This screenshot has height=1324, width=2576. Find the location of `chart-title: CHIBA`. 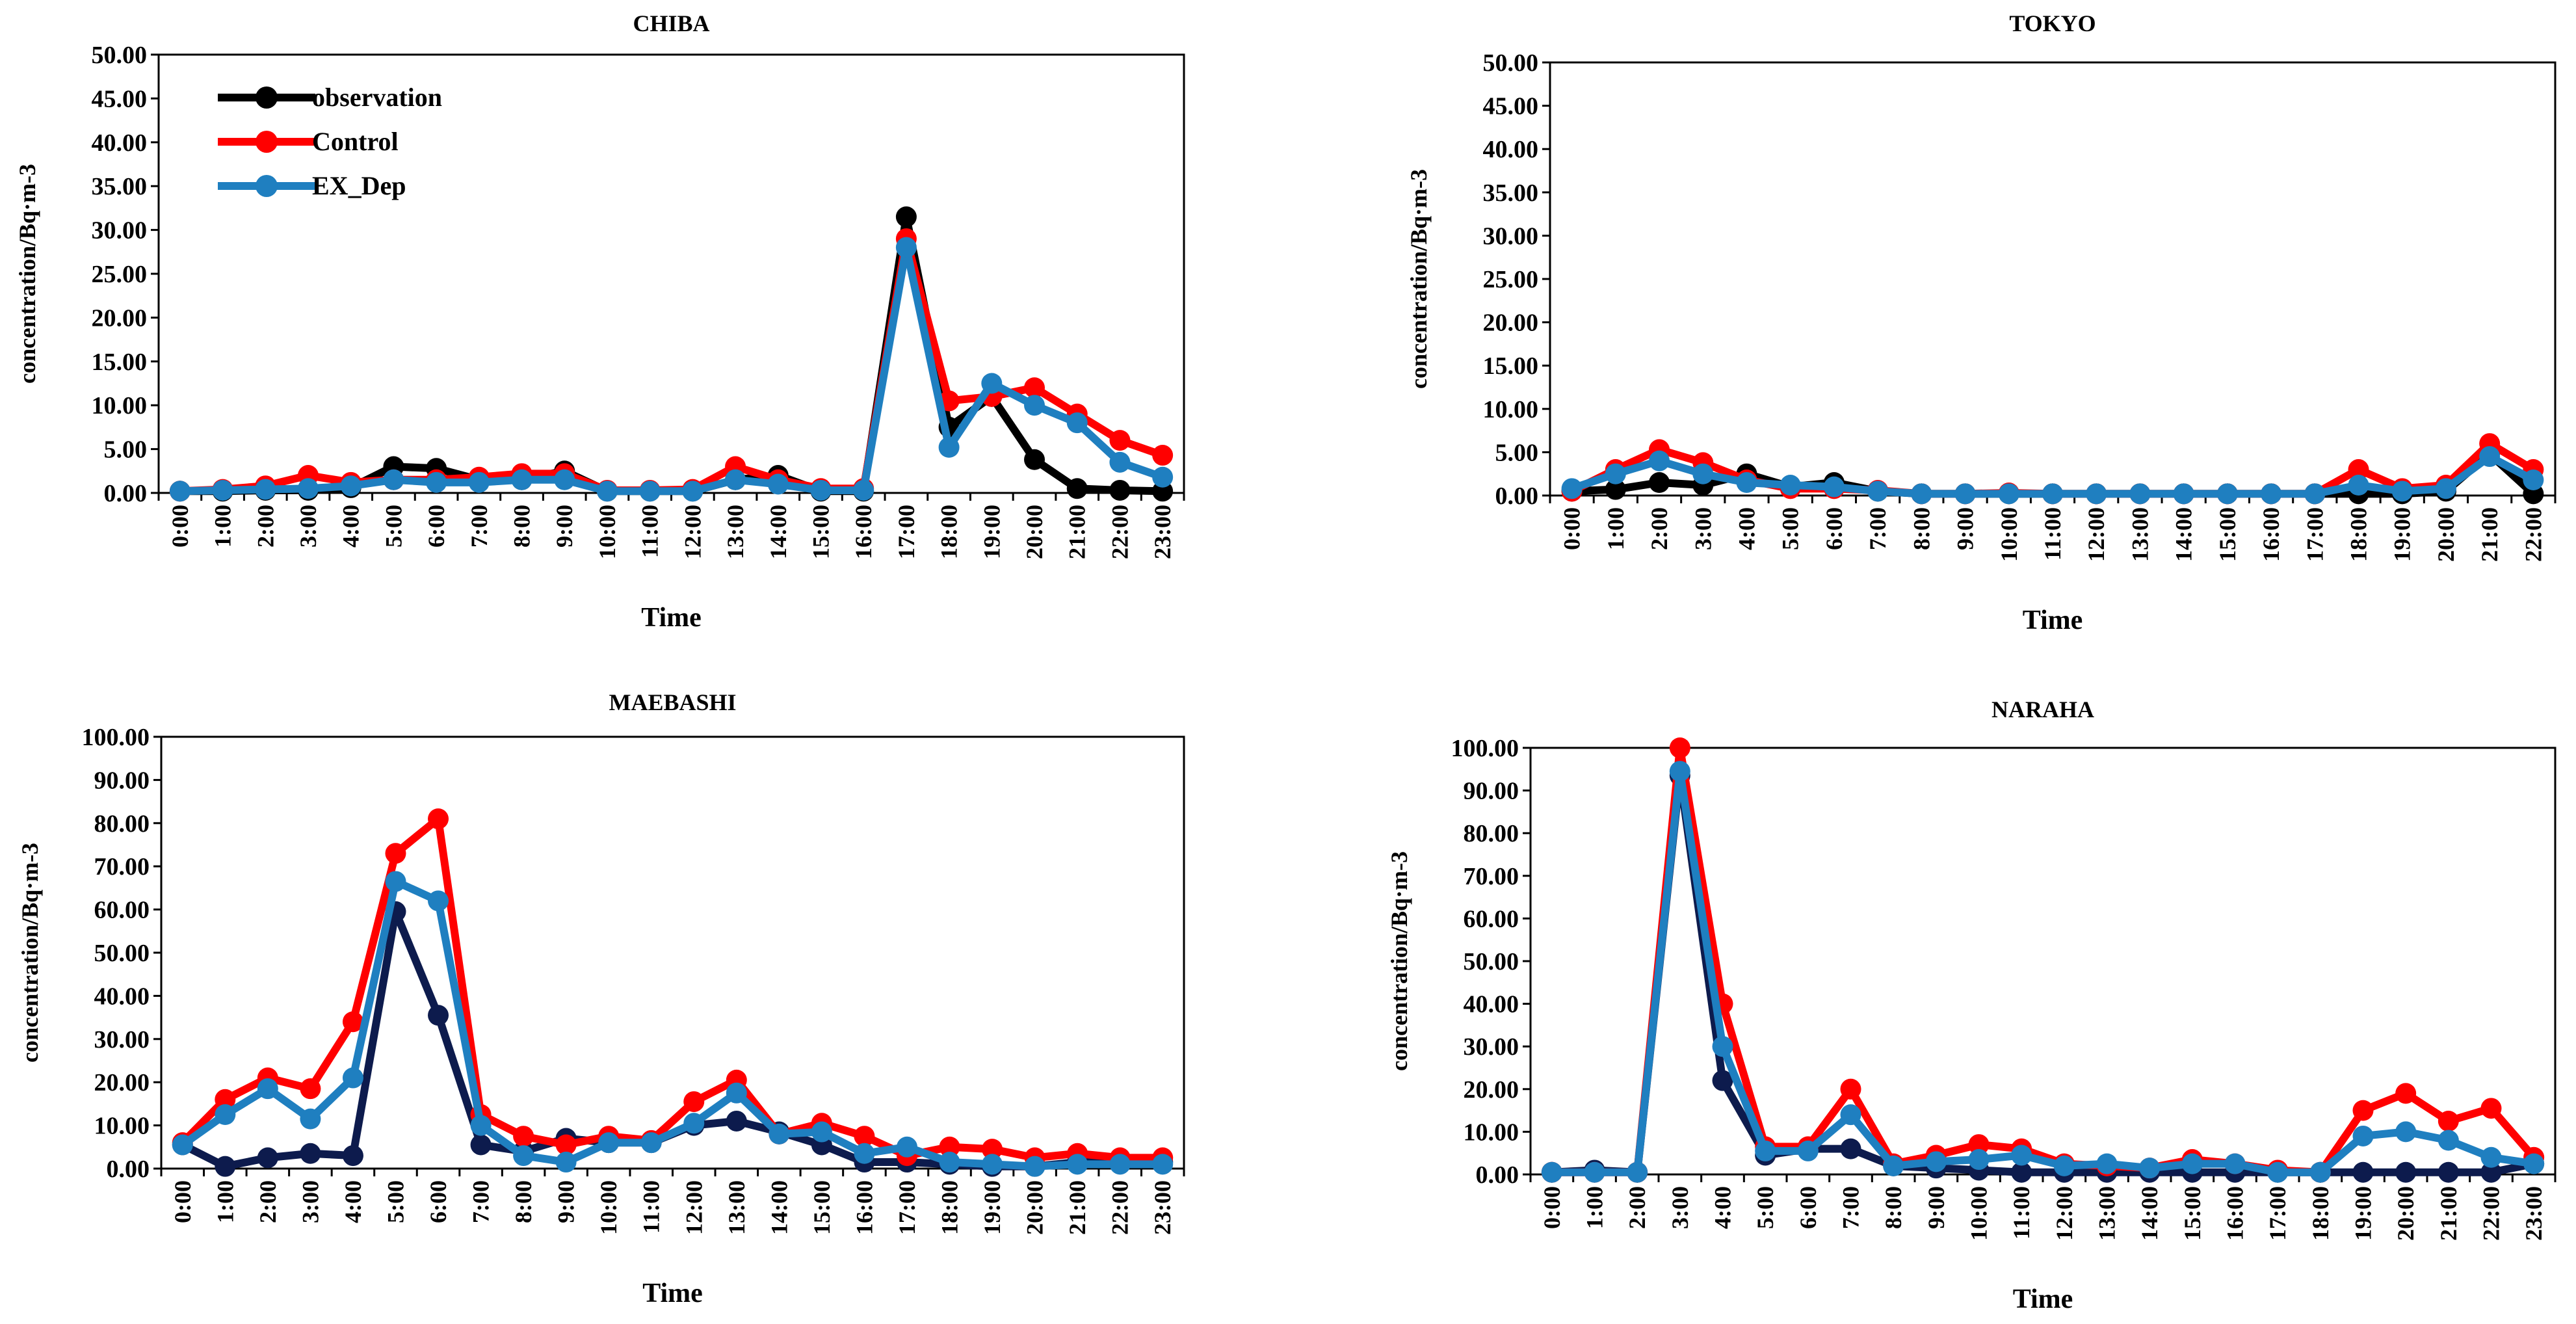

chart-title: CHIBA is located at coordinates (671, 23).